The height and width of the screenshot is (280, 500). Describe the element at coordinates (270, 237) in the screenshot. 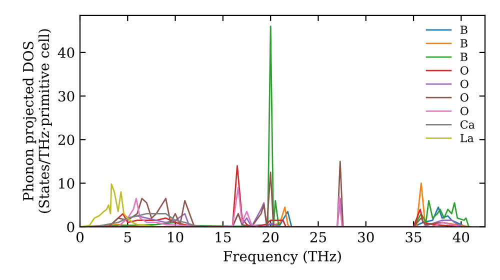

I see `x-tick-label: 20` at that location.